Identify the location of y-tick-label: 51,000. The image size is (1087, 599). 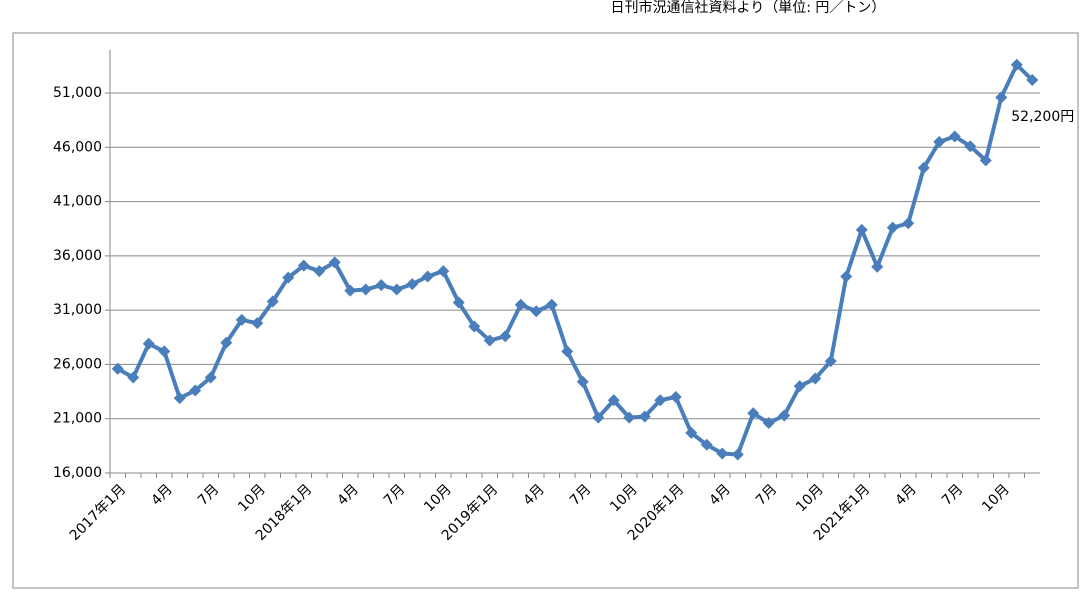
(77, 93).